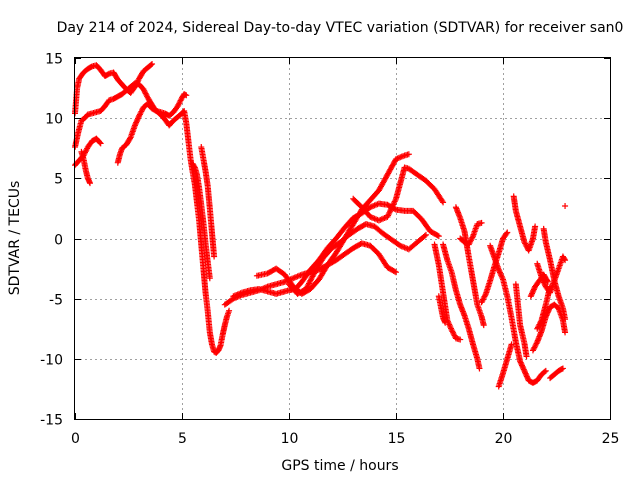  Describe the element at coordinates (182, 439) in the screenshot. I see `x-tick-label: 5` at that location.